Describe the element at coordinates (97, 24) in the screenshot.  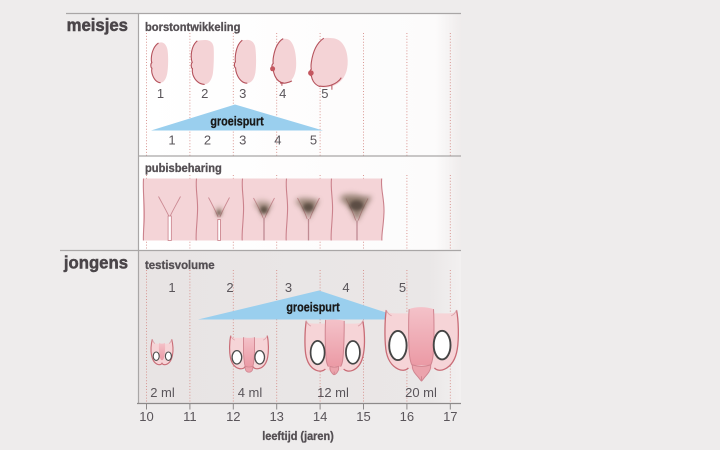
I see `svg-text: meisjes` at that location.